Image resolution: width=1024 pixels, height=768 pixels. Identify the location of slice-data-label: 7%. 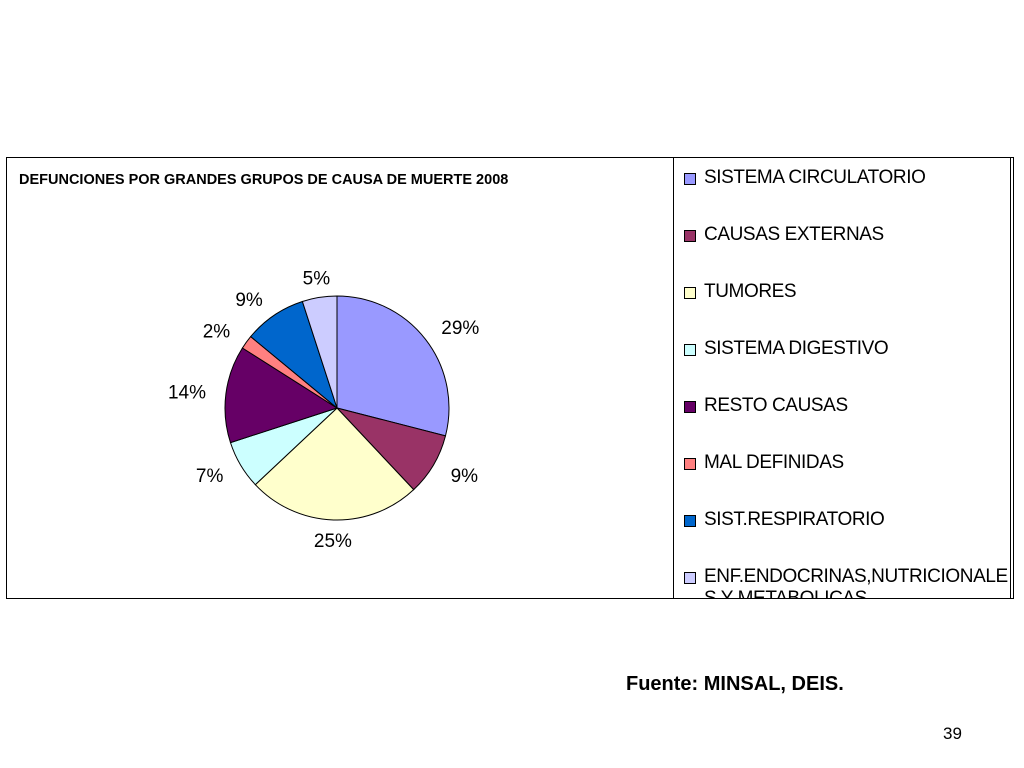
(210, 476).